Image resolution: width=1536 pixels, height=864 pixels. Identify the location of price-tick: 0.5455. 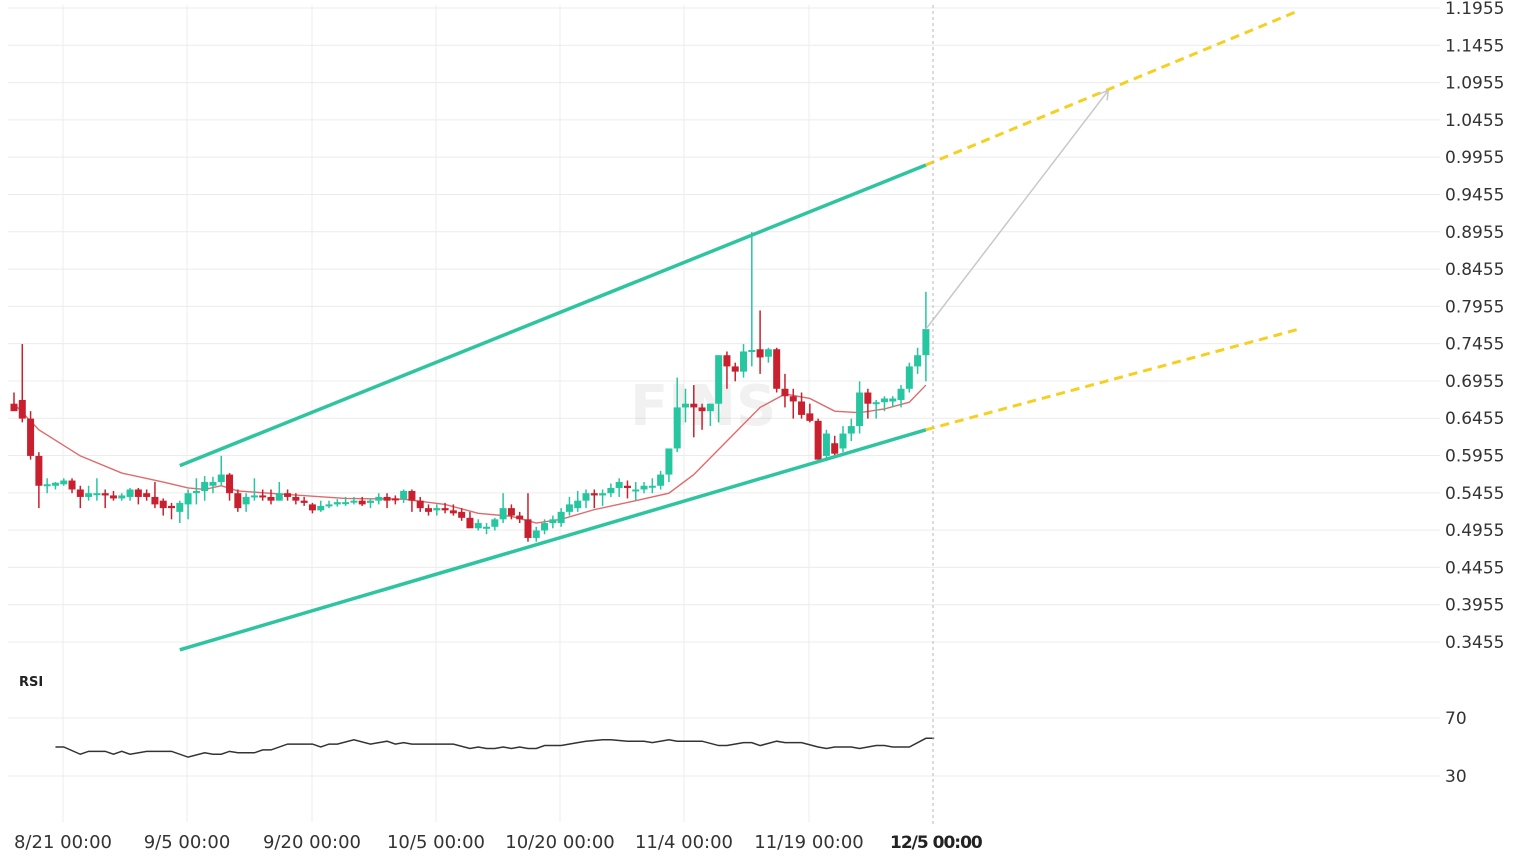
(1474, 494).